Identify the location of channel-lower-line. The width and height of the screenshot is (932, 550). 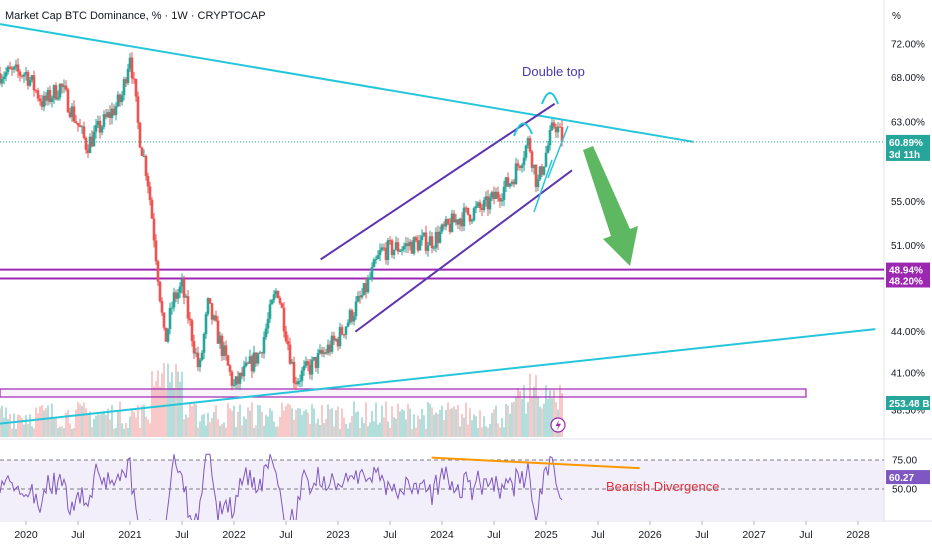
(463, 251).